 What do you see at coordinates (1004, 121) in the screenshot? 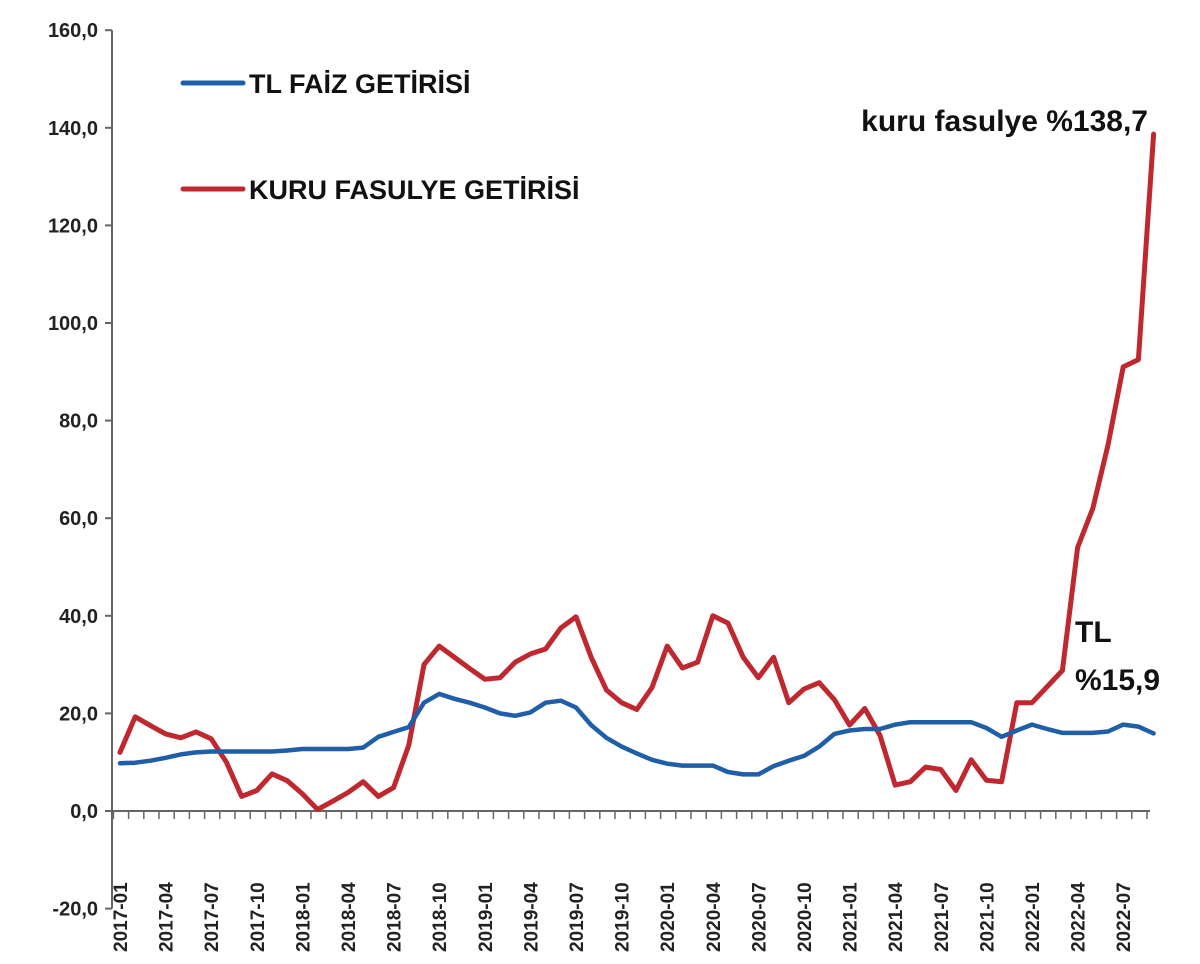
I see `annotation-kuru-fasulye-final: kuru fasulye %138,7` at bounding box center [1004, 121].